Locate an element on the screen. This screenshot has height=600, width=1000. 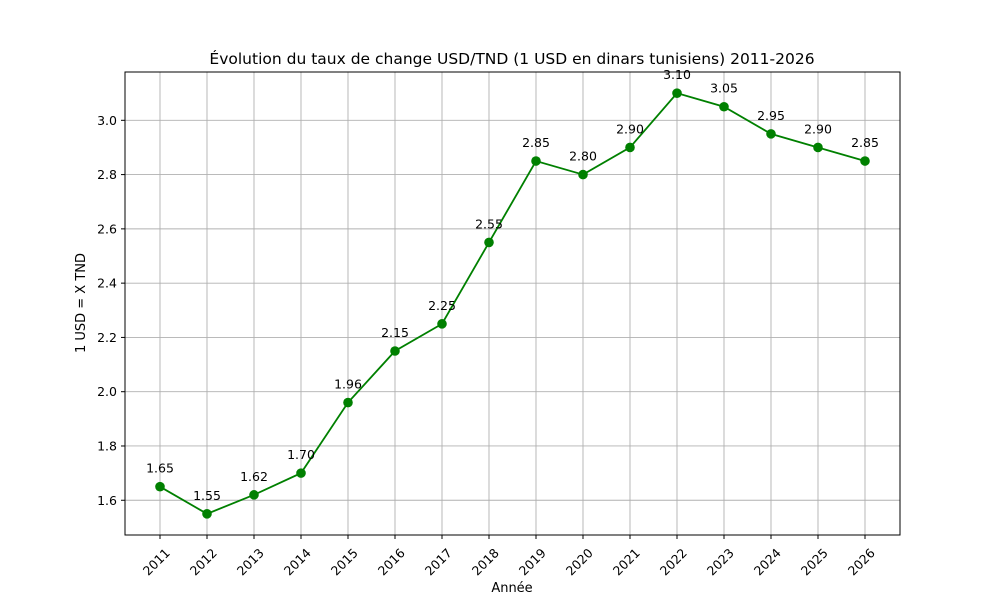
x-tick-label: 2018 is located at coordinates (485, 561).